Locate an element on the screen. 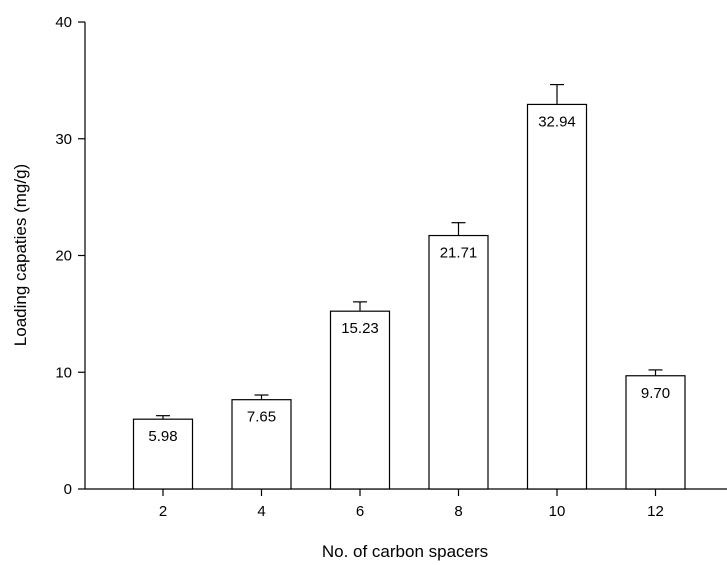 Image resolution: width=727 pixels, height=565 pixels. y-tick-label: 20 is located at coordinates (63, 256).